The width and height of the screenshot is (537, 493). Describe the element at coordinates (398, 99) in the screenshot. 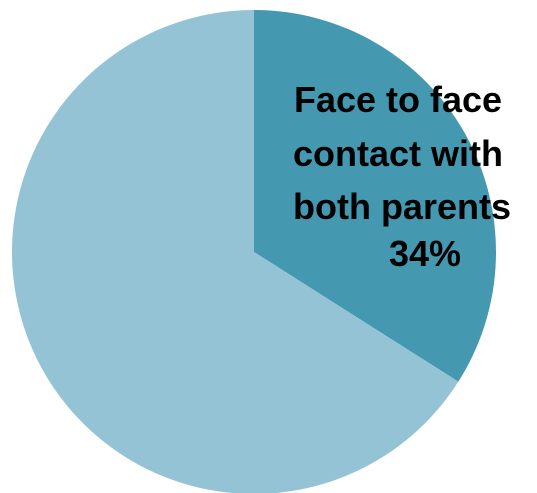

I see `slice-label-line-1: Face to face` at that location.